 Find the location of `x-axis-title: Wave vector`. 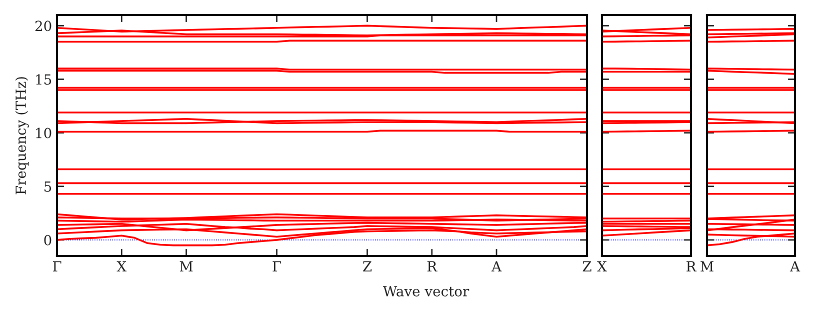

x-axis-title: Wave vector is located at coordinates (426, 291).